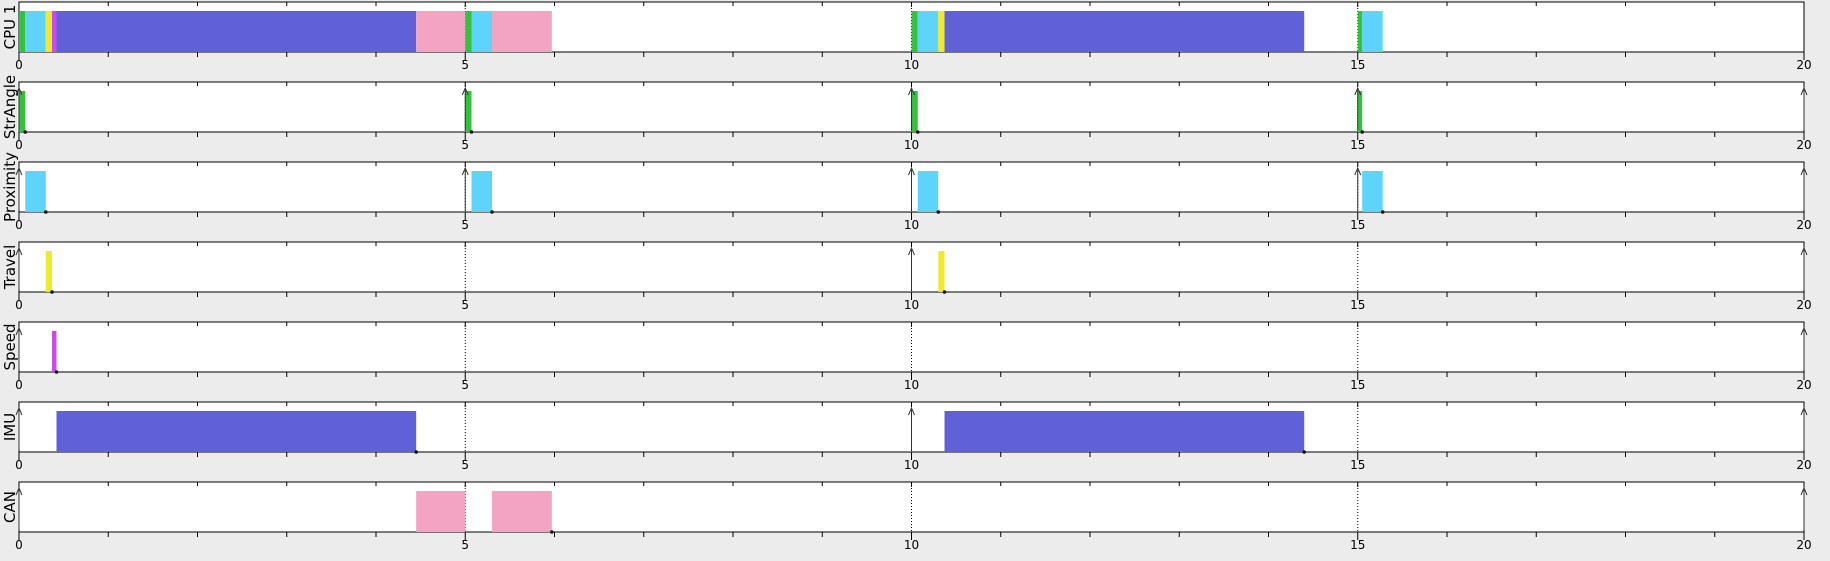 This screenshot has width=1830, height=561. Describe the element at coordinates (10, 268) in the screenshot. I see `lane-label: Travel` at that location.